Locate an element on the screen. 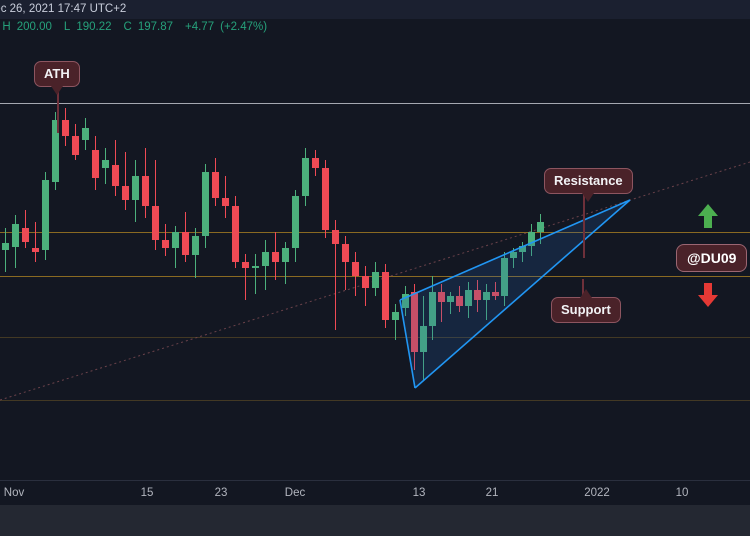  high-value: H 200.00 is located at coordinates (27, 27).